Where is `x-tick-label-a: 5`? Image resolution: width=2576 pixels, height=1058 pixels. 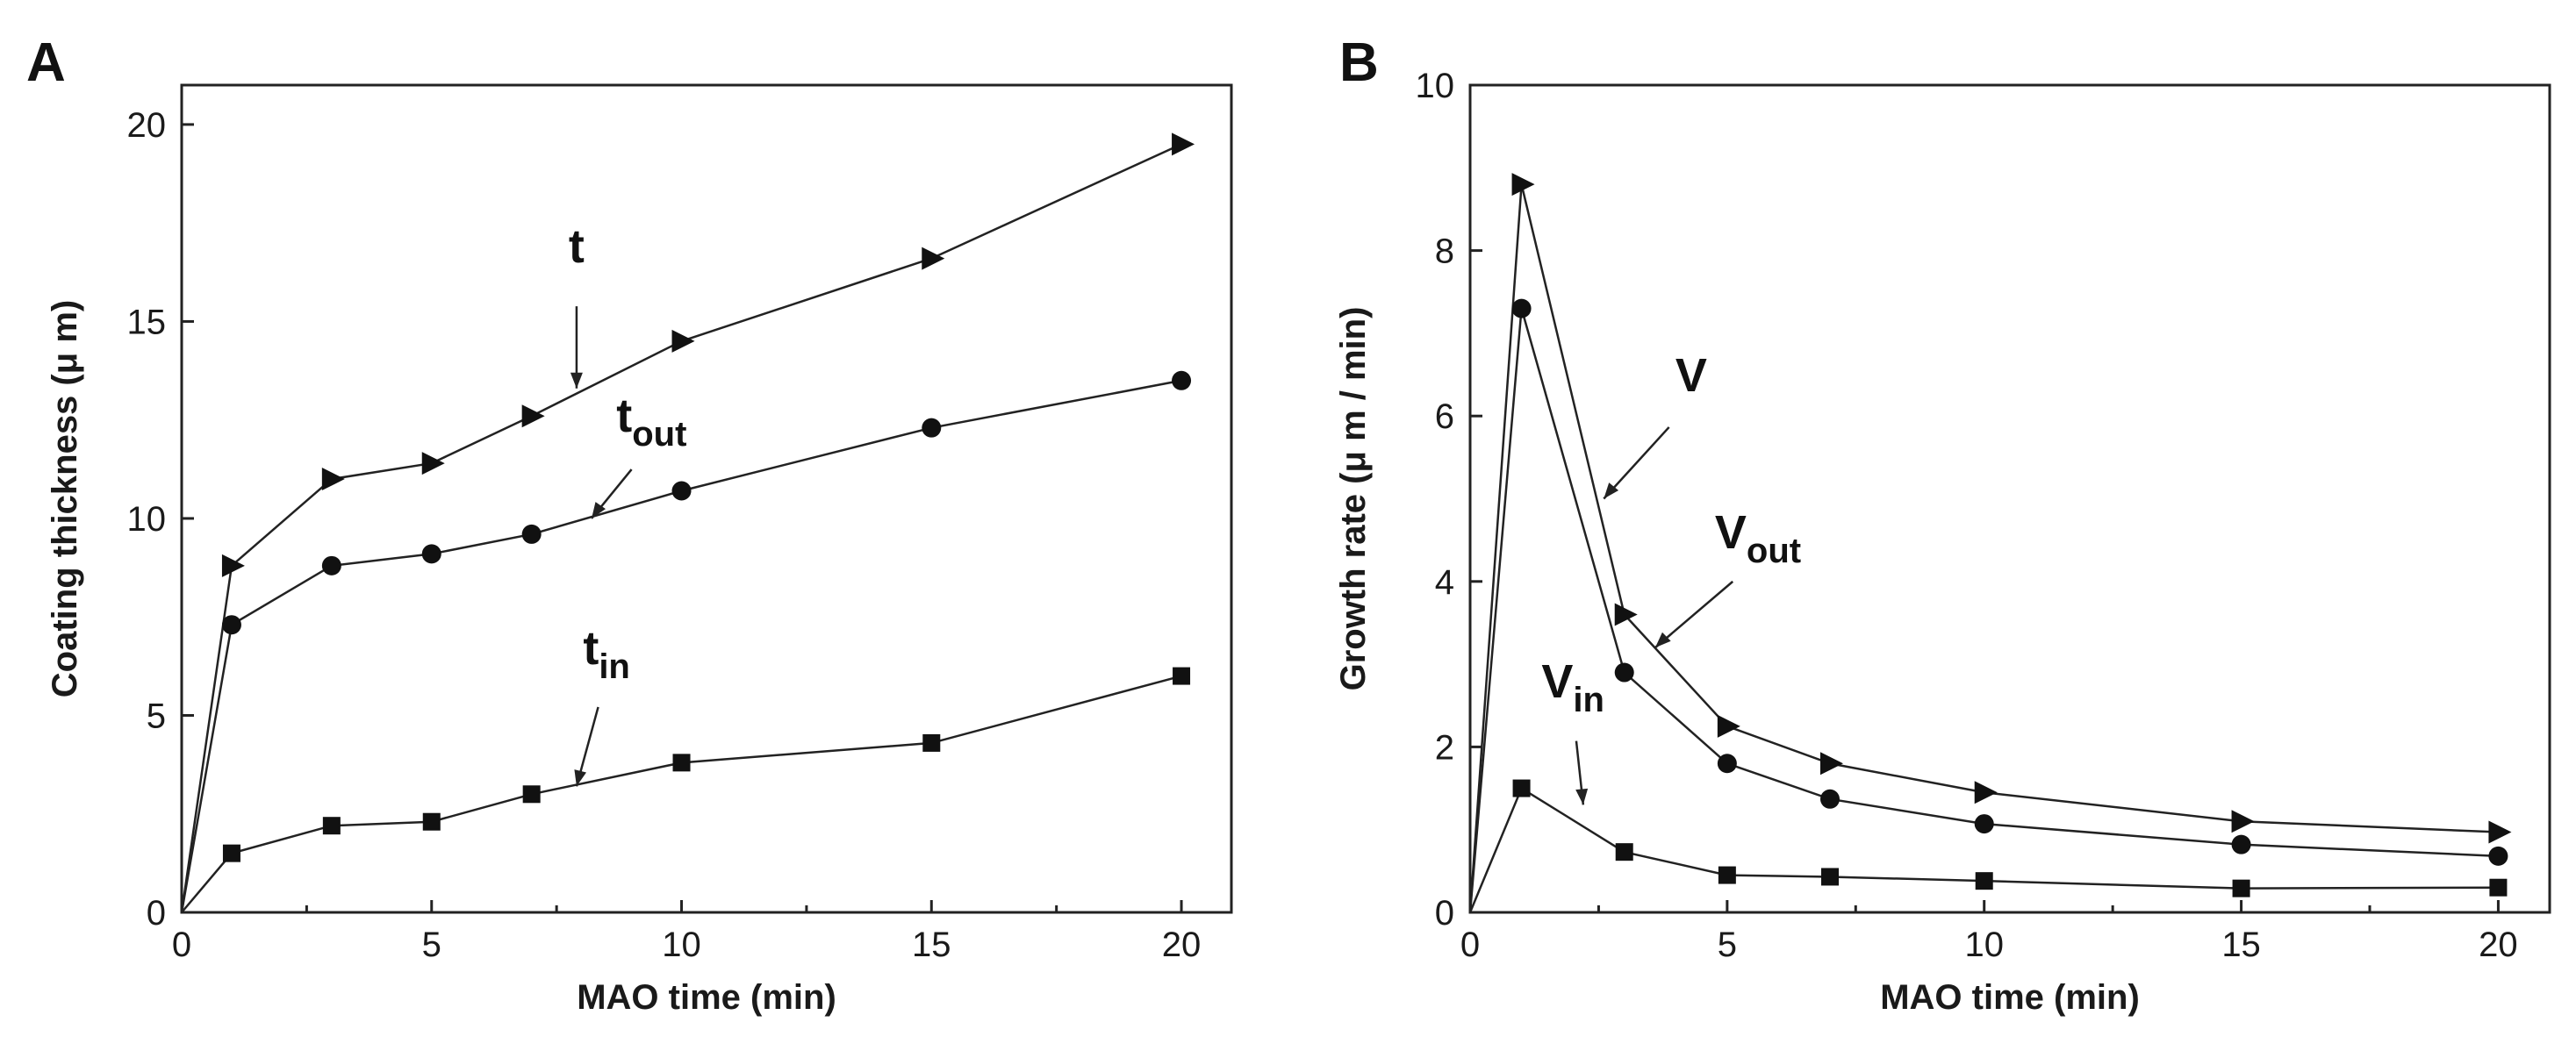 x-tick-label-a: 5 is located at coordinates (432, 945).